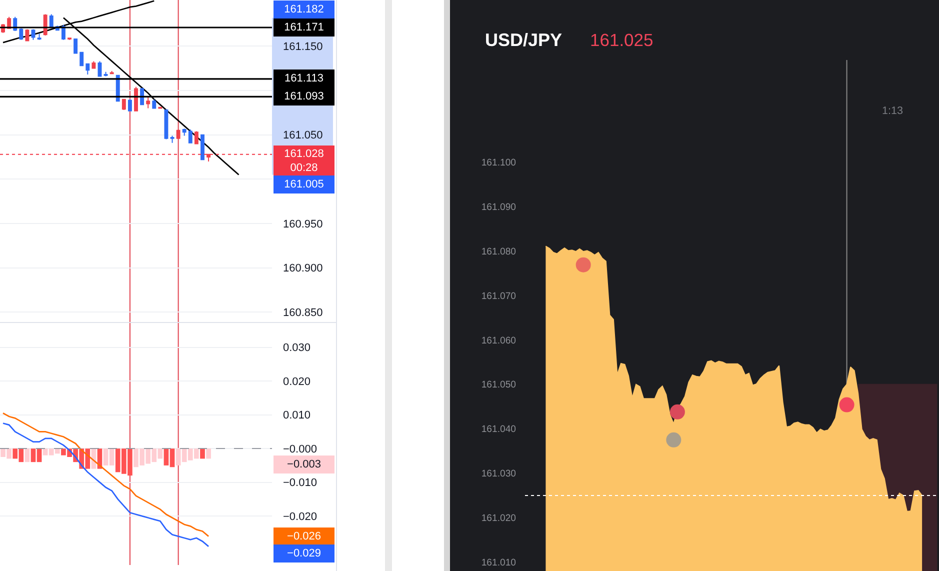  What do you see at coordinates (498, 207) in the screenshot?
I see `y-tick-label: 161.090` at bounding box center [498, 207].